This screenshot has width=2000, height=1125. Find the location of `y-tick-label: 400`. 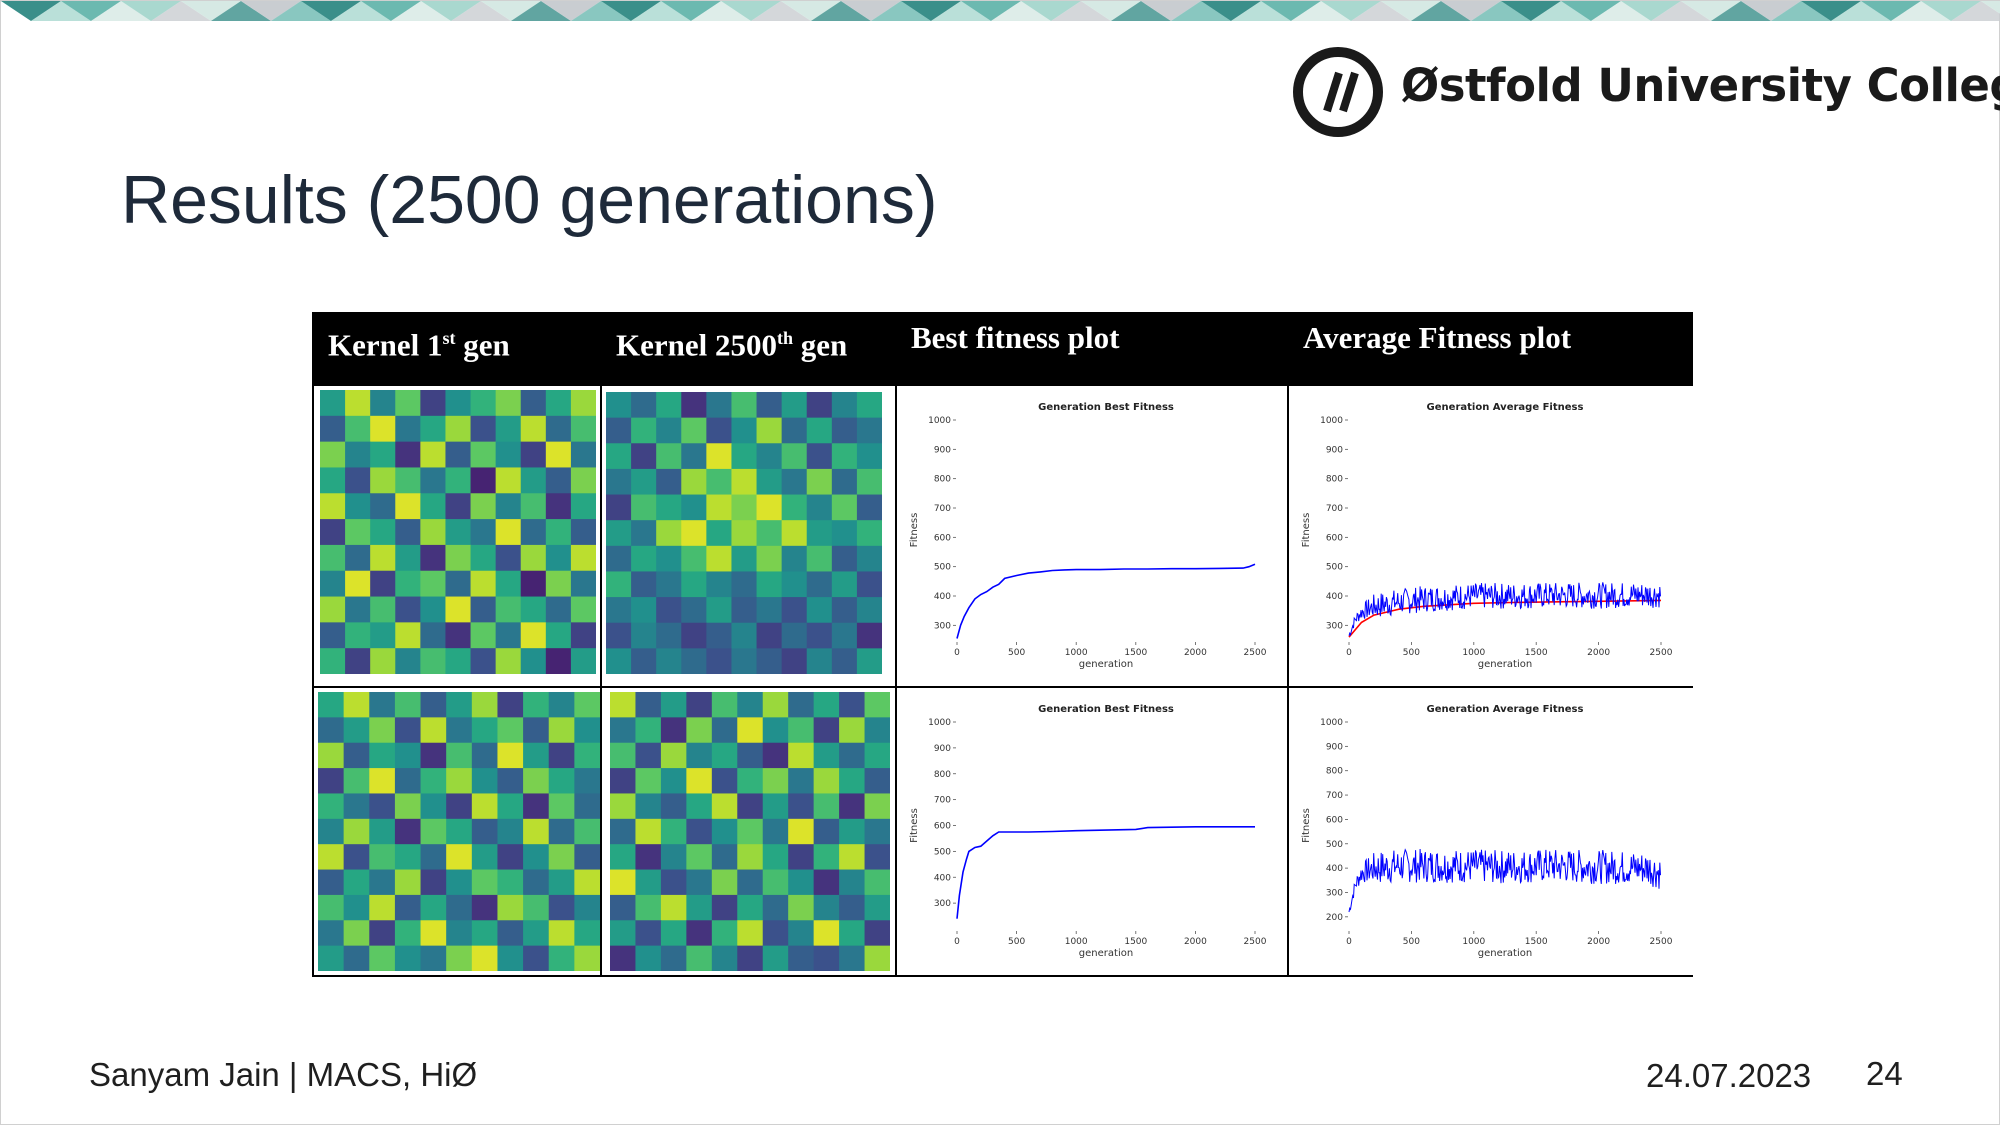

y-tick-label: 400 is located at coordinates (1334, 869).